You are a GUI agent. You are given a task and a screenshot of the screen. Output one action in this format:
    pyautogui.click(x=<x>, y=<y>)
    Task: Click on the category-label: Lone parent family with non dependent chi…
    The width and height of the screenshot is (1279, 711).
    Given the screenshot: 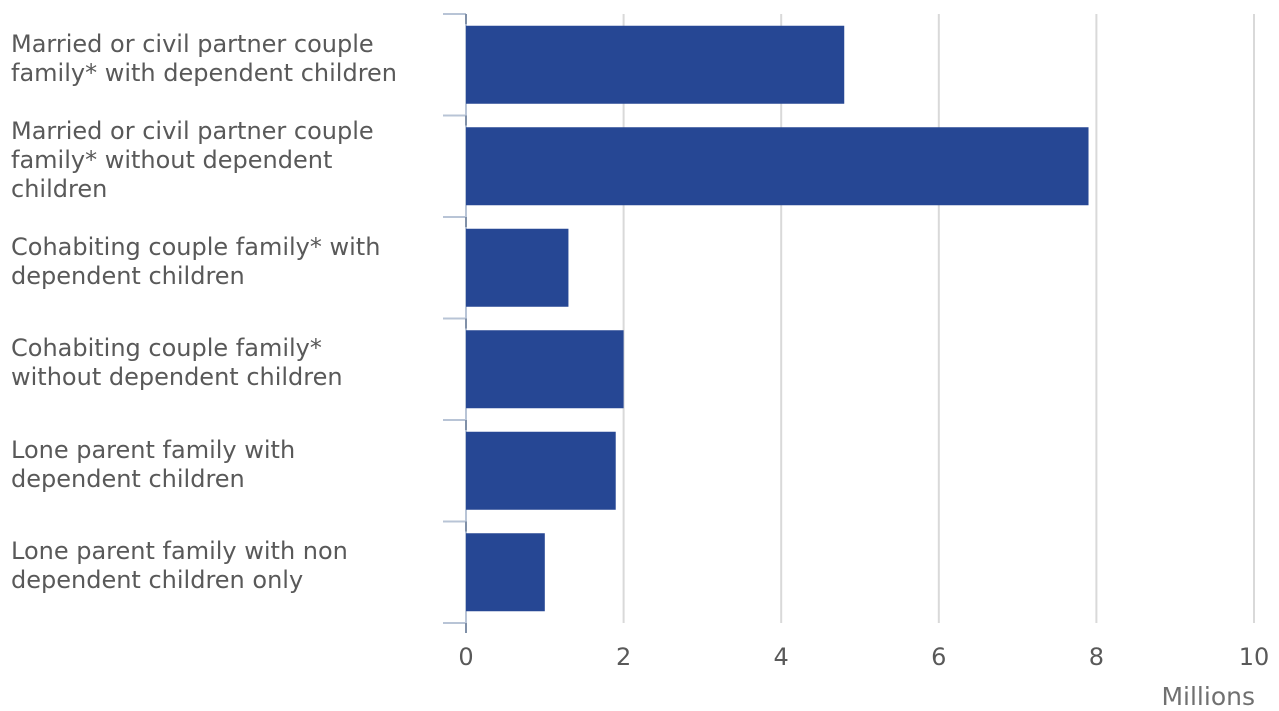 What is the action you would take?
    pyautogui.click(x=221, y=566)
    